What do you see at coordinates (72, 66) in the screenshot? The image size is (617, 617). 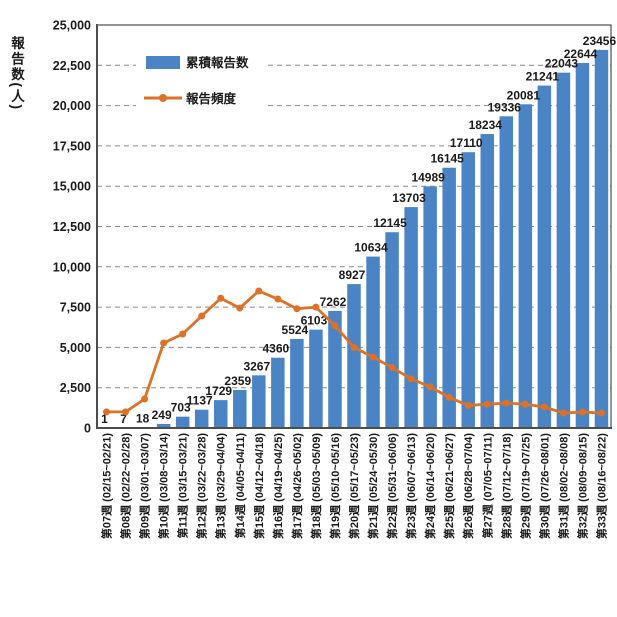 I see `y-axis-tick-label: 22,500` at bounding box center [72, 66].